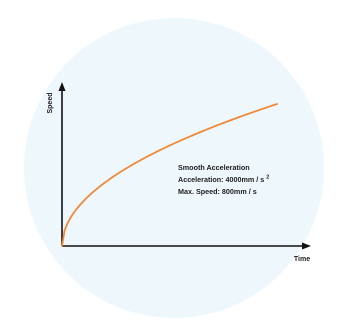 Image resolution: width=348 pixels, height=336 pixels. I want to click on acceleration-text: Acceleration: 4000mm / s, so click(221, 179).